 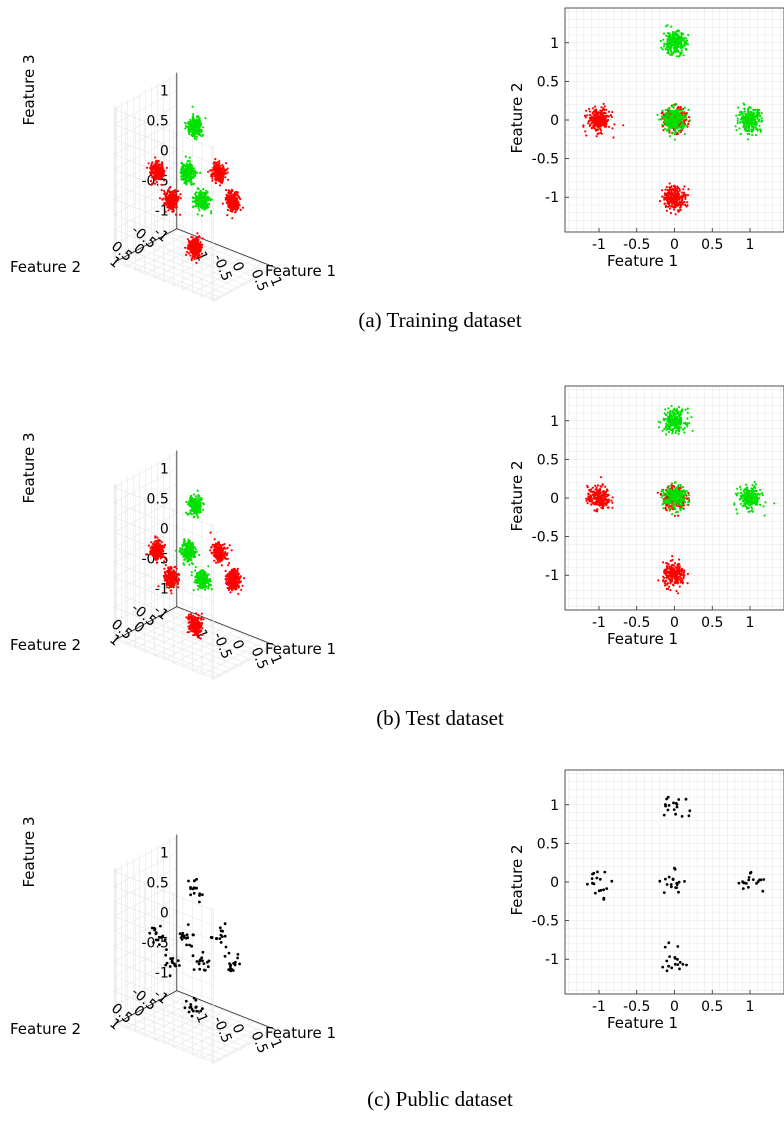 What do you see at coordinates (517, 118) in the screenshot?
I see `y-axis-label: Feature 2` at bounding box center [517, 118].